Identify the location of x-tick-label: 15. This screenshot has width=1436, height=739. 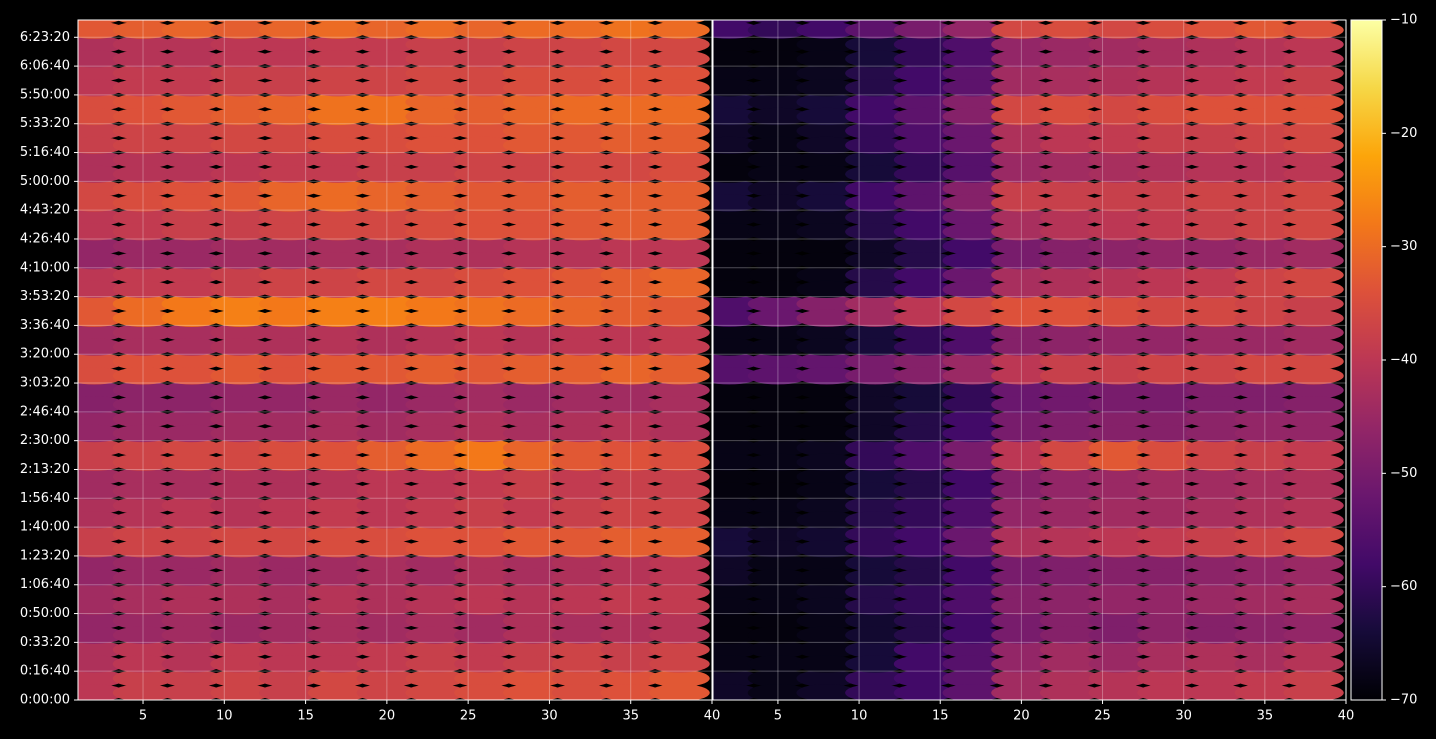
(940, 716).